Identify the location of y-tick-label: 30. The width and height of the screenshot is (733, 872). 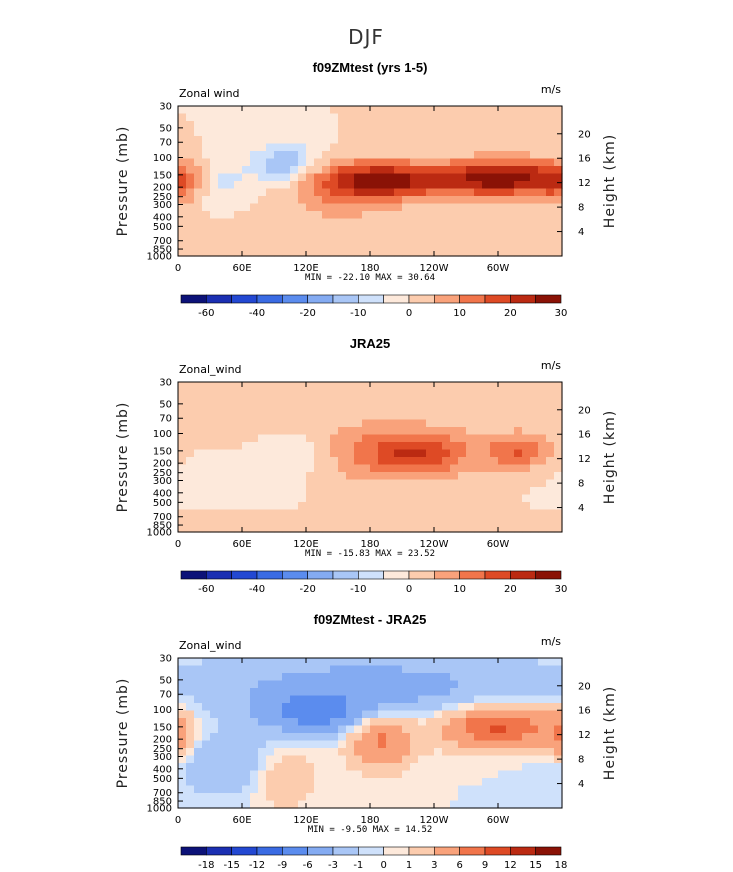
(165, 659).